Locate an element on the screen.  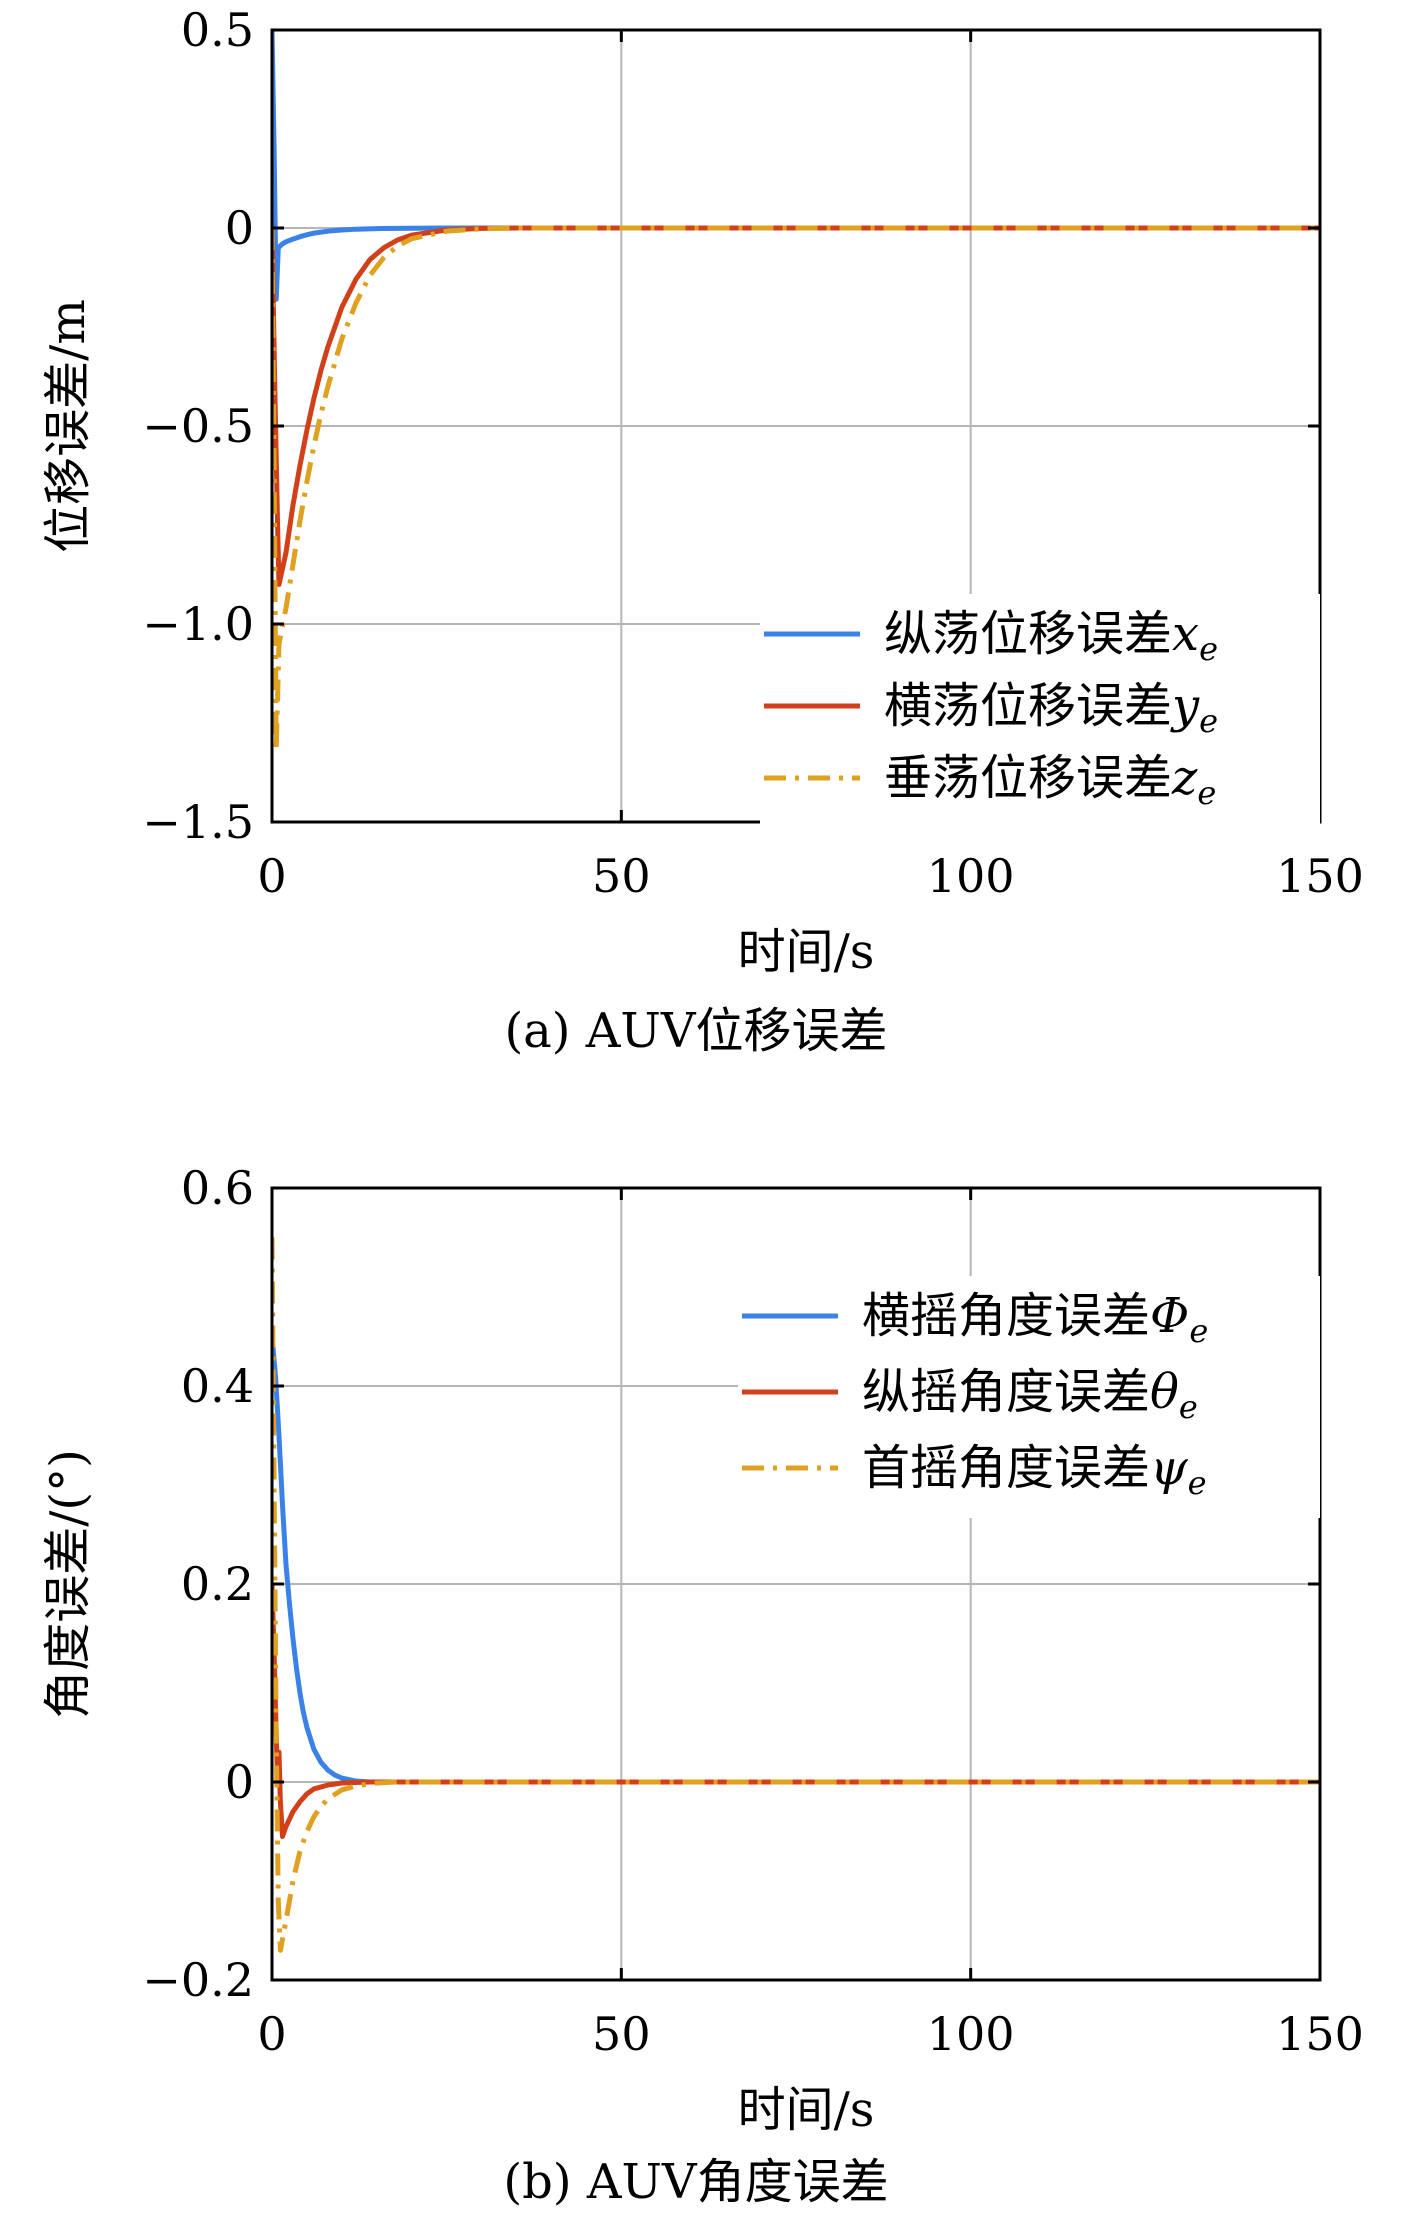
y-axis-label: 位移误差/m is located at coordinates (68, 426).